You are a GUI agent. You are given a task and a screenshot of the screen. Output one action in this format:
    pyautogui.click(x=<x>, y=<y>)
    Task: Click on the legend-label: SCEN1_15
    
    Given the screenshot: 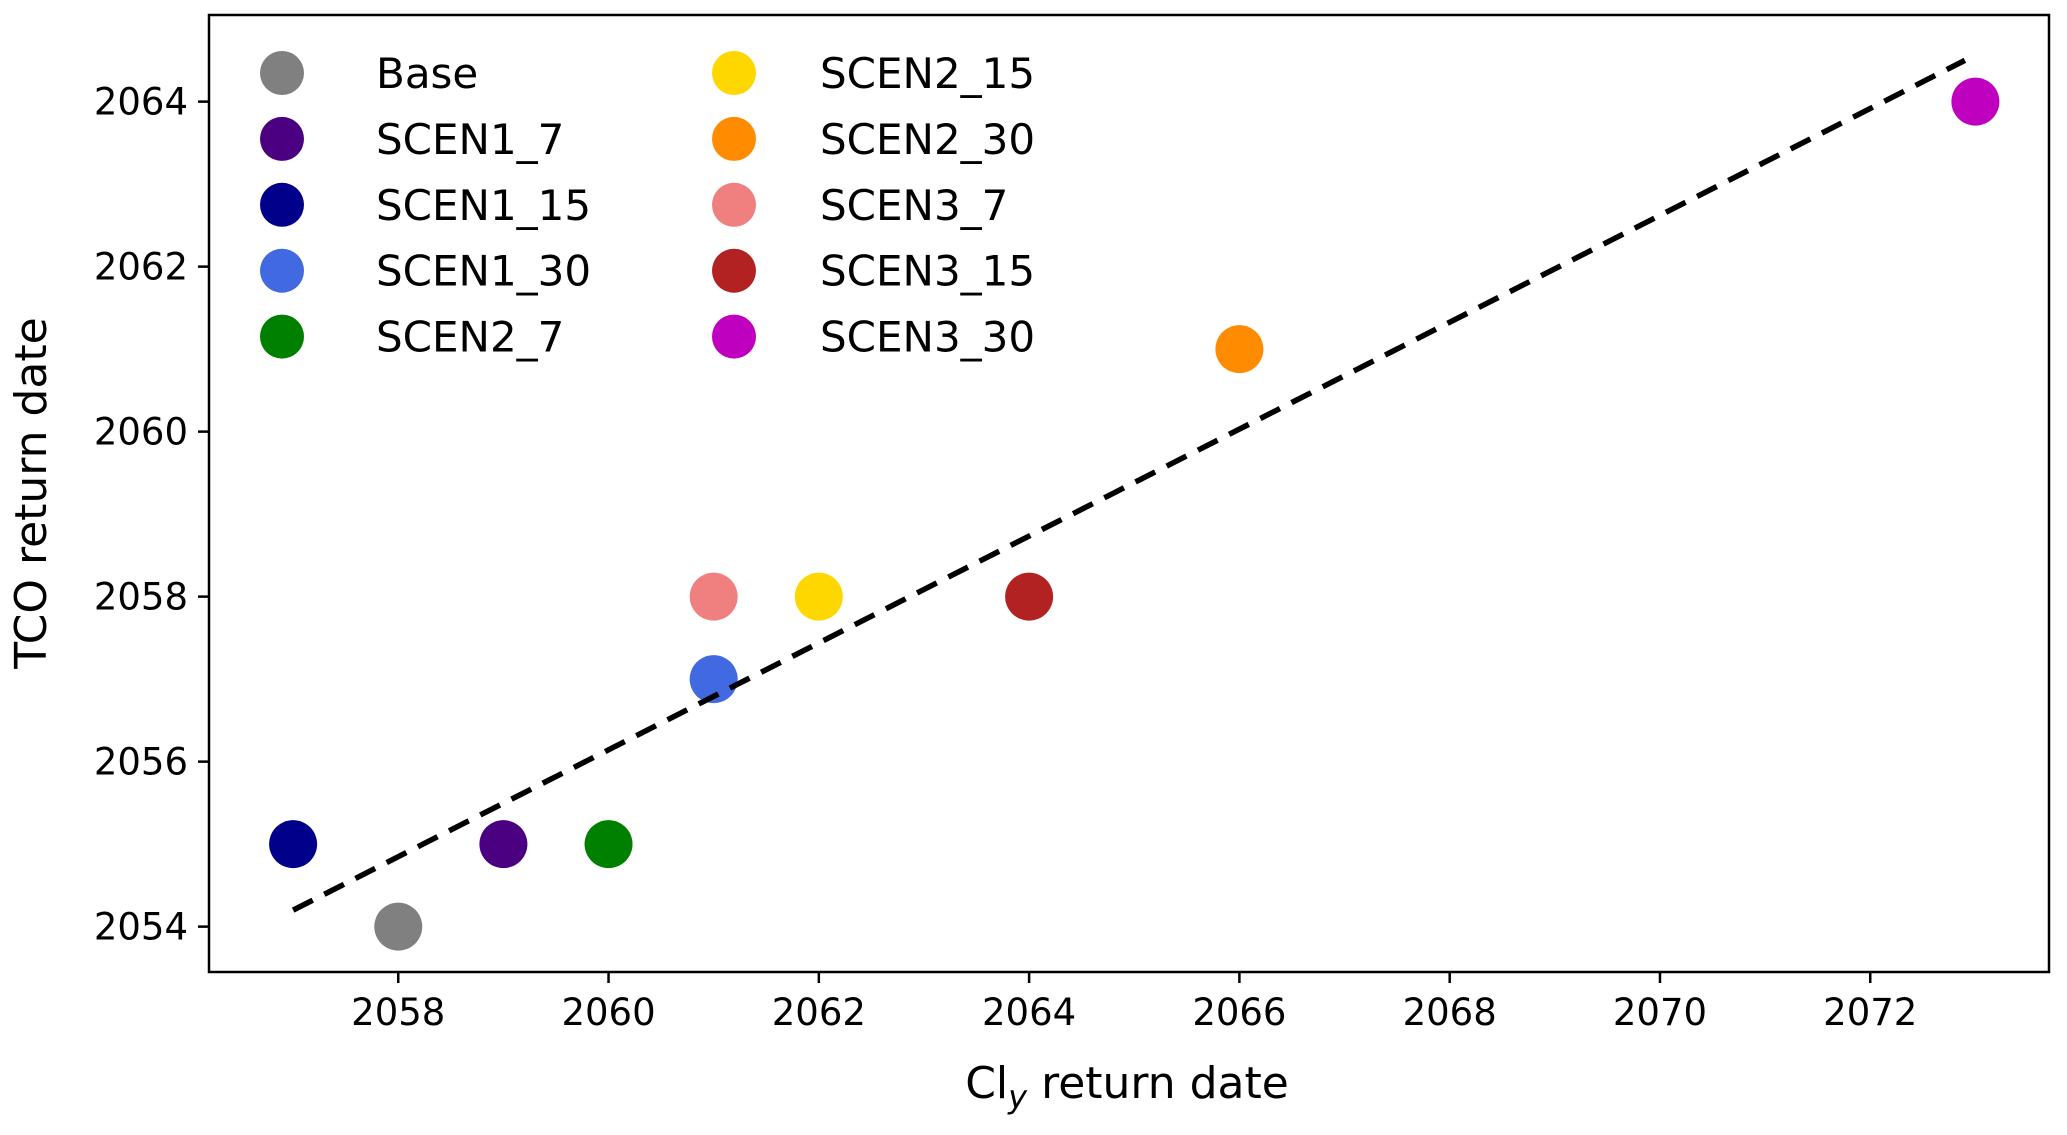 What is the action you would take?
    pyautogui.click(x=483, y=205)
    